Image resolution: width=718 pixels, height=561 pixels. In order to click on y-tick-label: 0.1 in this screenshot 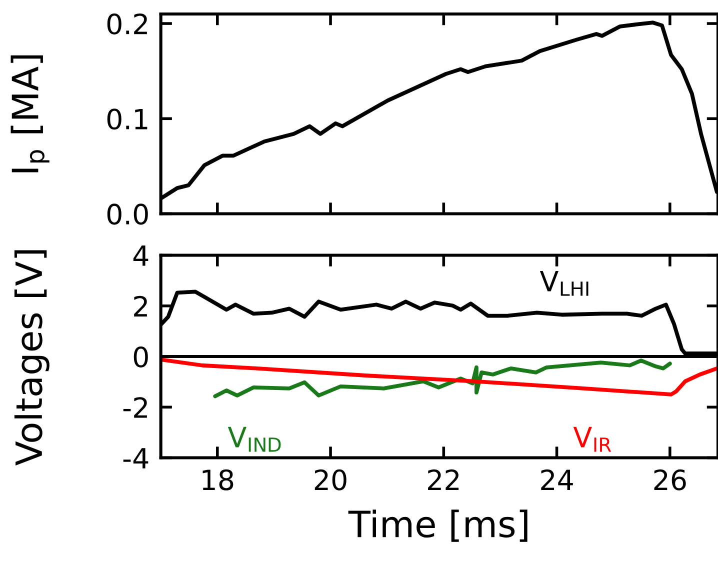, I will do `click(127, 119)`.